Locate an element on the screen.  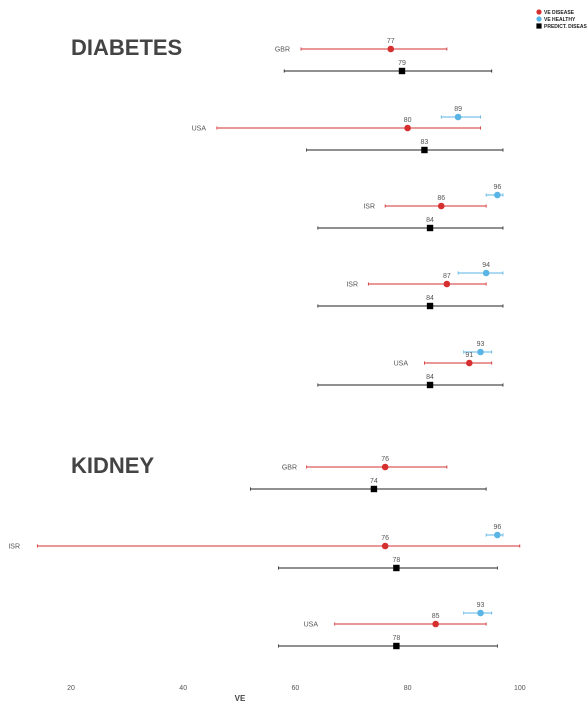
value-label: 79 is located at coordinates (402, 63).